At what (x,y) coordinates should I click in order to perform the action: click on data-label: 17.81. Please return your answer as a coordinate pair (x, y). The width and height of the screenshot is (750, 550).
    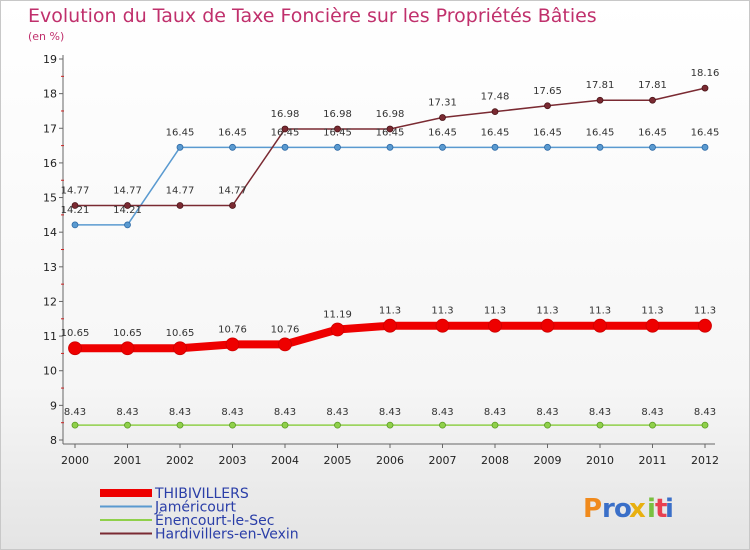
    Looking at the image, I should click on (600, 85).